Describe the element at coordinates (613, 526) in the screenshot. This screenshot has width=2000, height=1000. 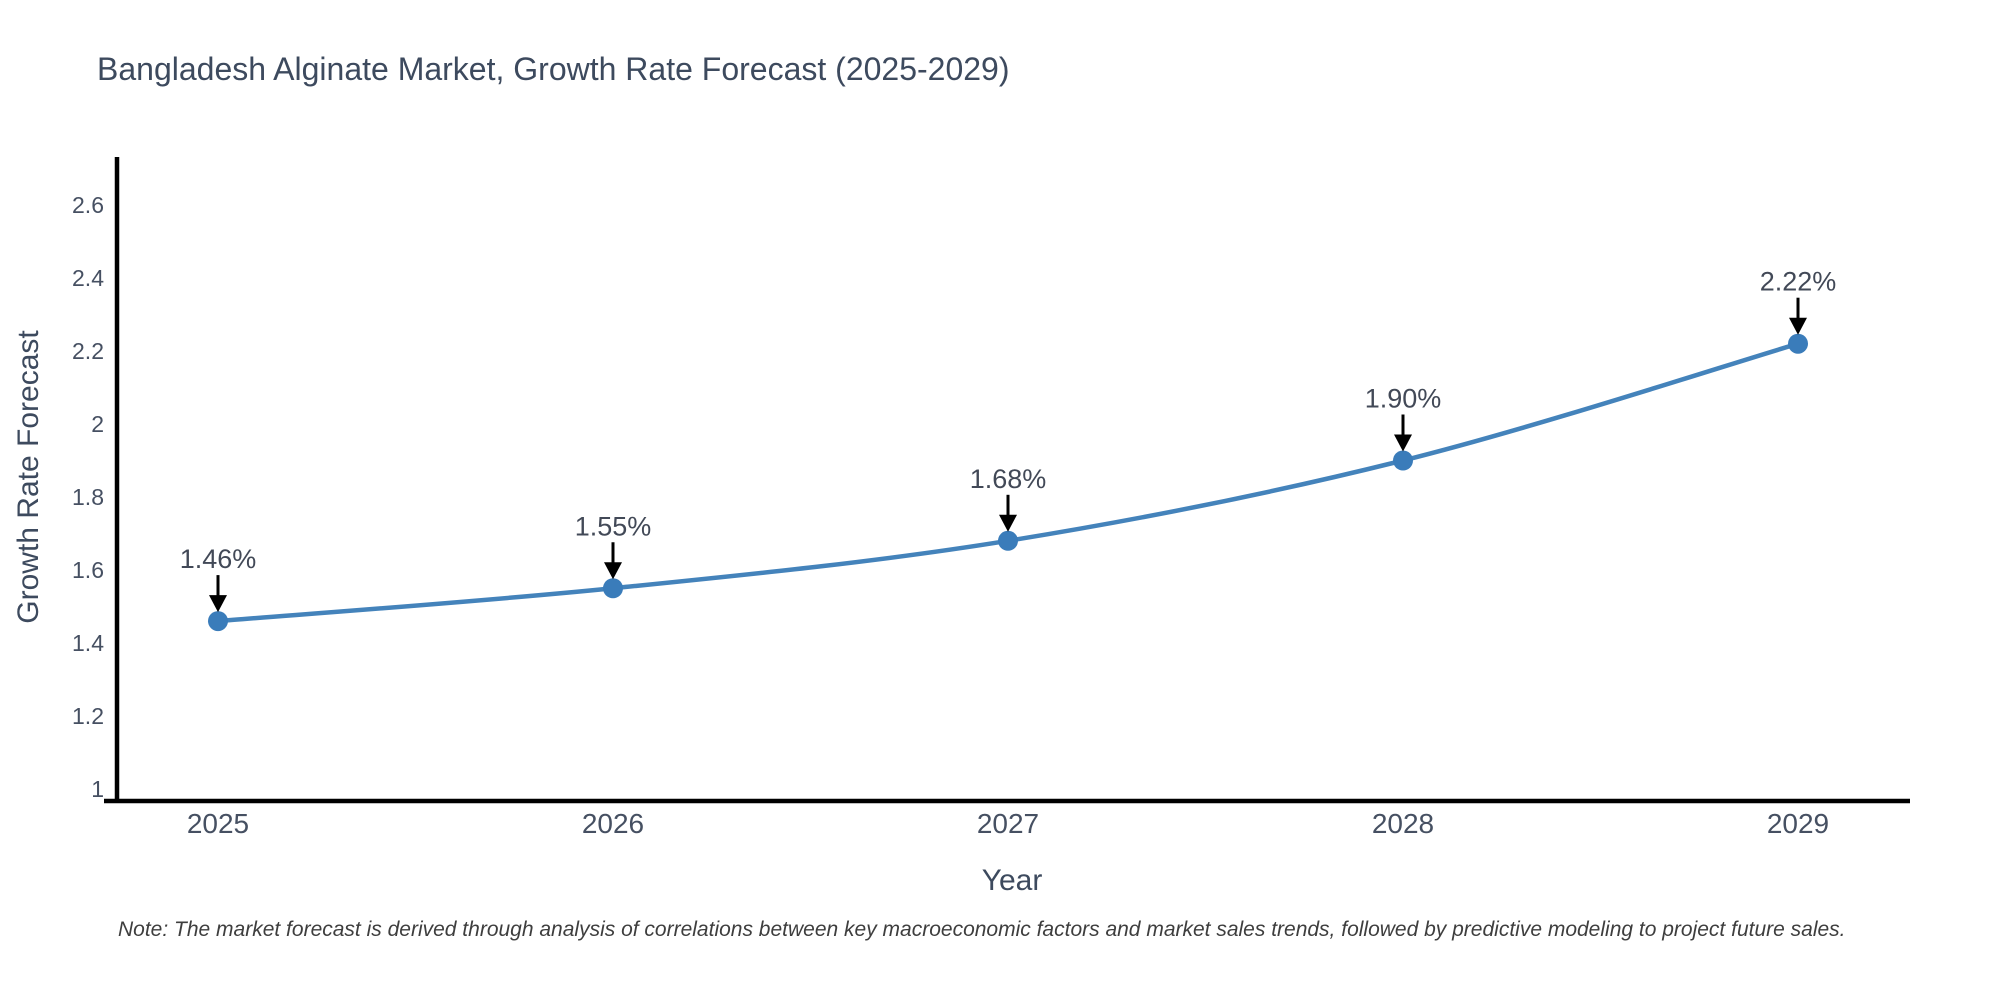
I see `annotation-label: 1.55%` at that location.